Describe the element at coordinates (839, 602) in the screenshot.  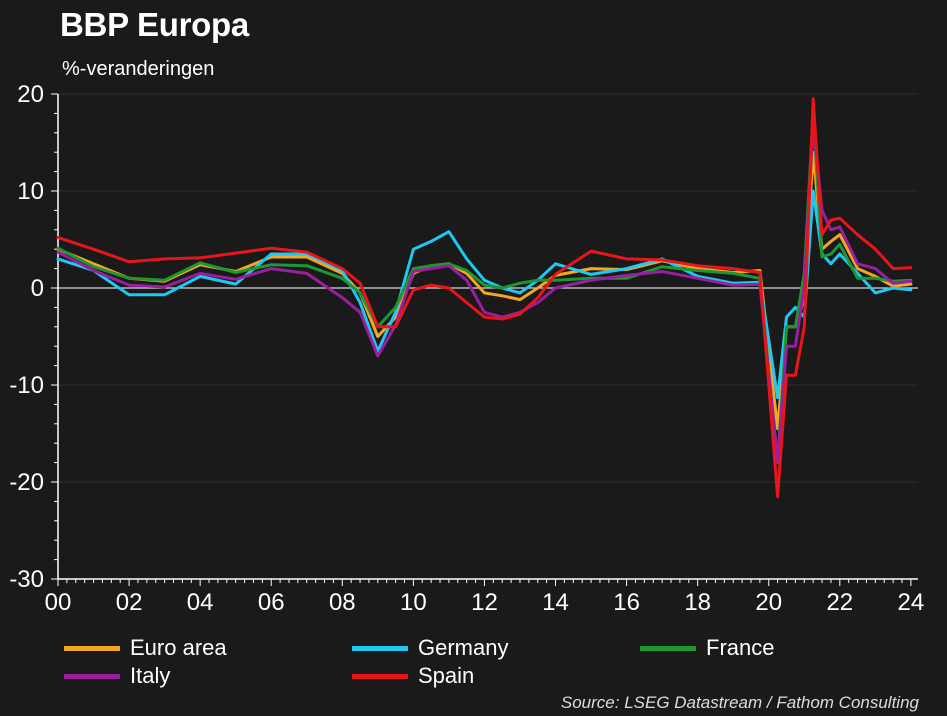
I see `x-tick-label: 22` at that location.